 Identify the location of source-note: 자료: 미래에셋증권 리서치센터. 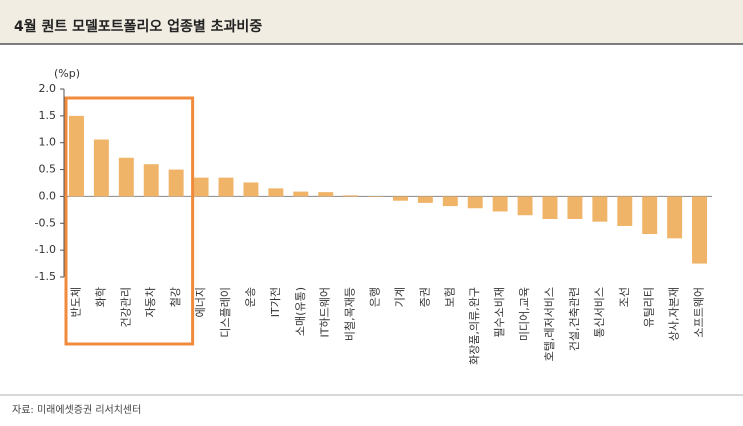
(76, 410).